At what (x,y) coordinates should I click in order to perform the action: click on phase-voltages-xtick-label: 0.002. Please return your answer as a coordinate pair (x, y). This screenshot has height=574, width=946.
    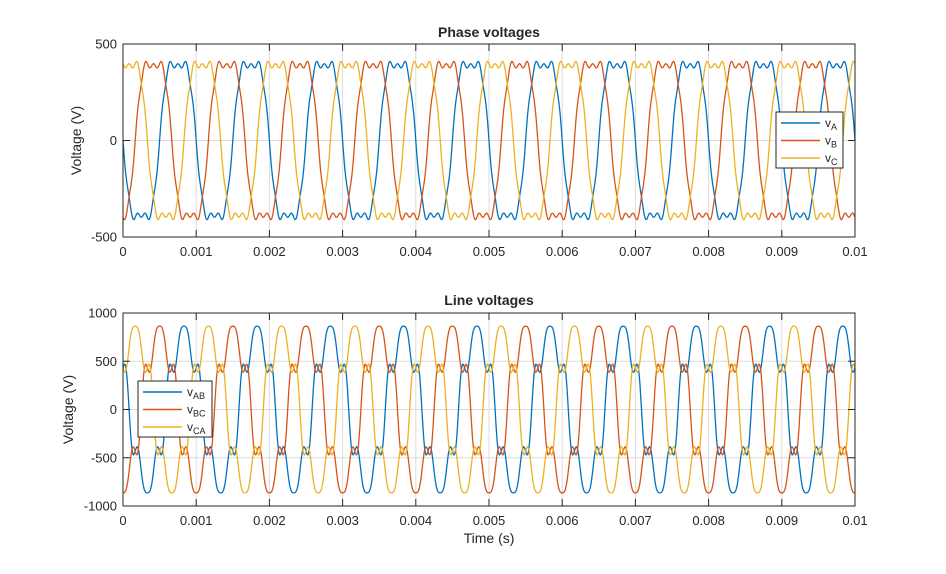
    Looking at the image, I should click on (269, 251).